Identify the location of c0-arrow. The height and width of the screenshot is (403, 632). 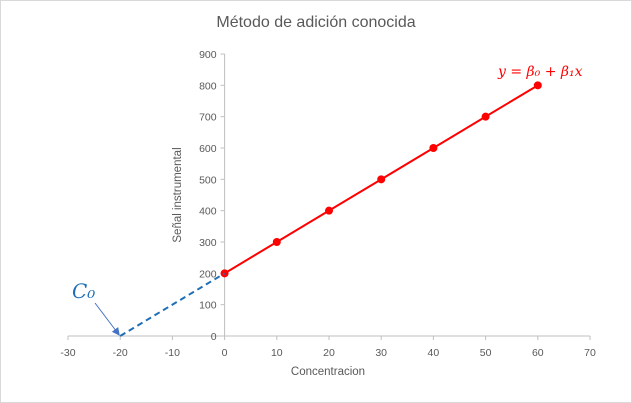
(107, 319).